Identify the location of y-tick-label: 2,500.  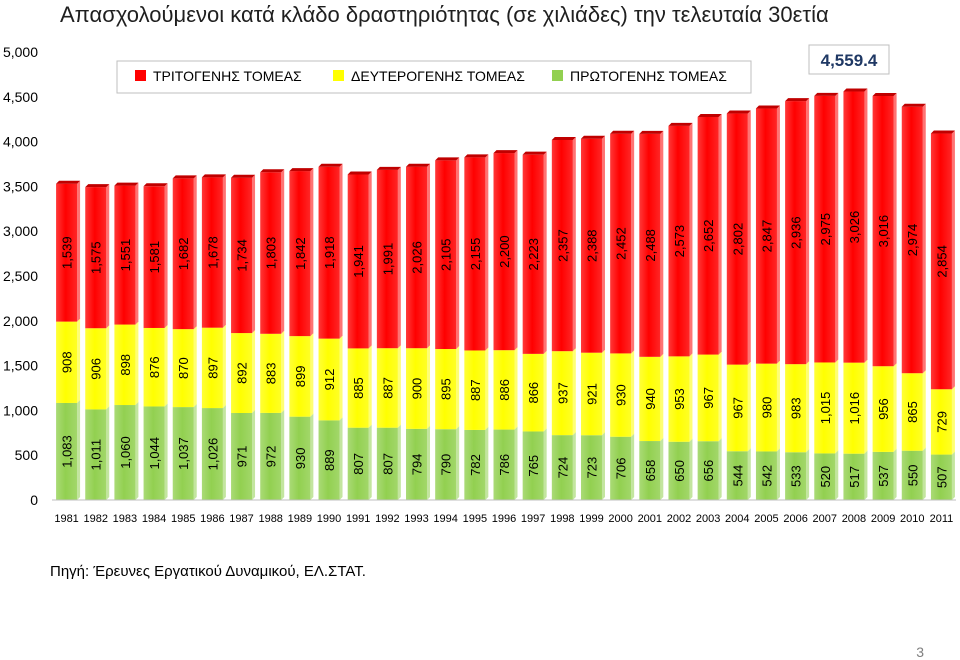
(20, 276).